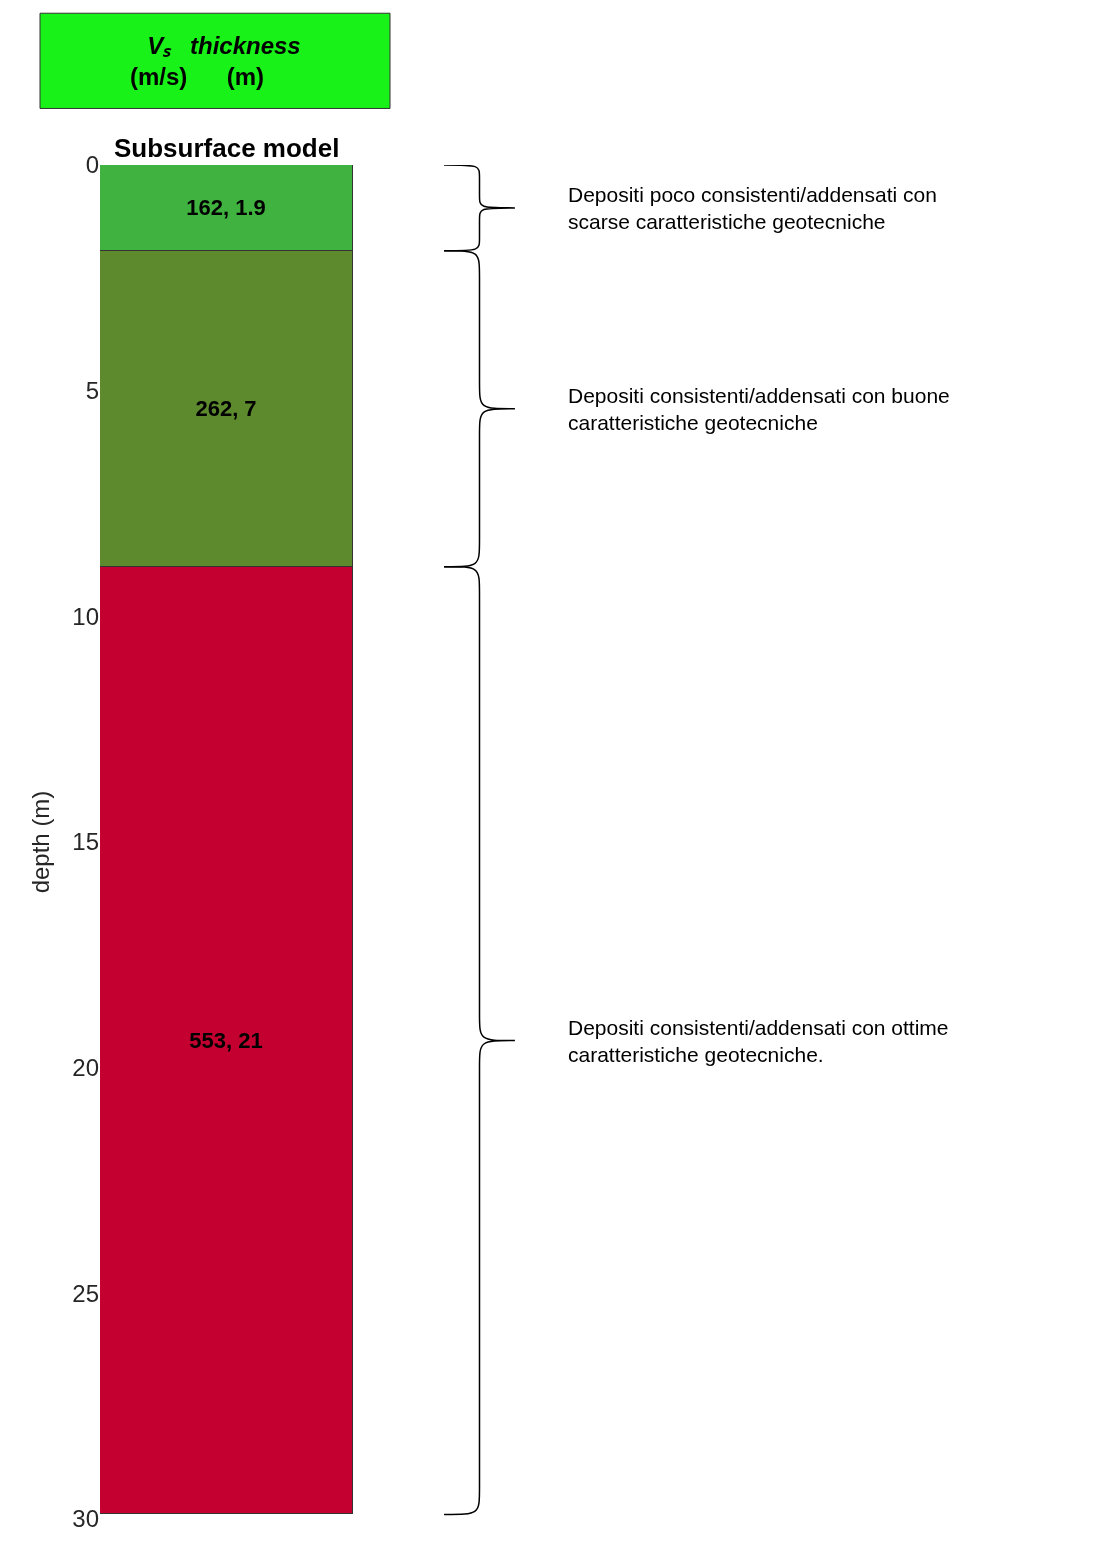 This screenshot has height=1544, width=1118. I want to click on data-label: 162, 1.9, so click(226, 207).